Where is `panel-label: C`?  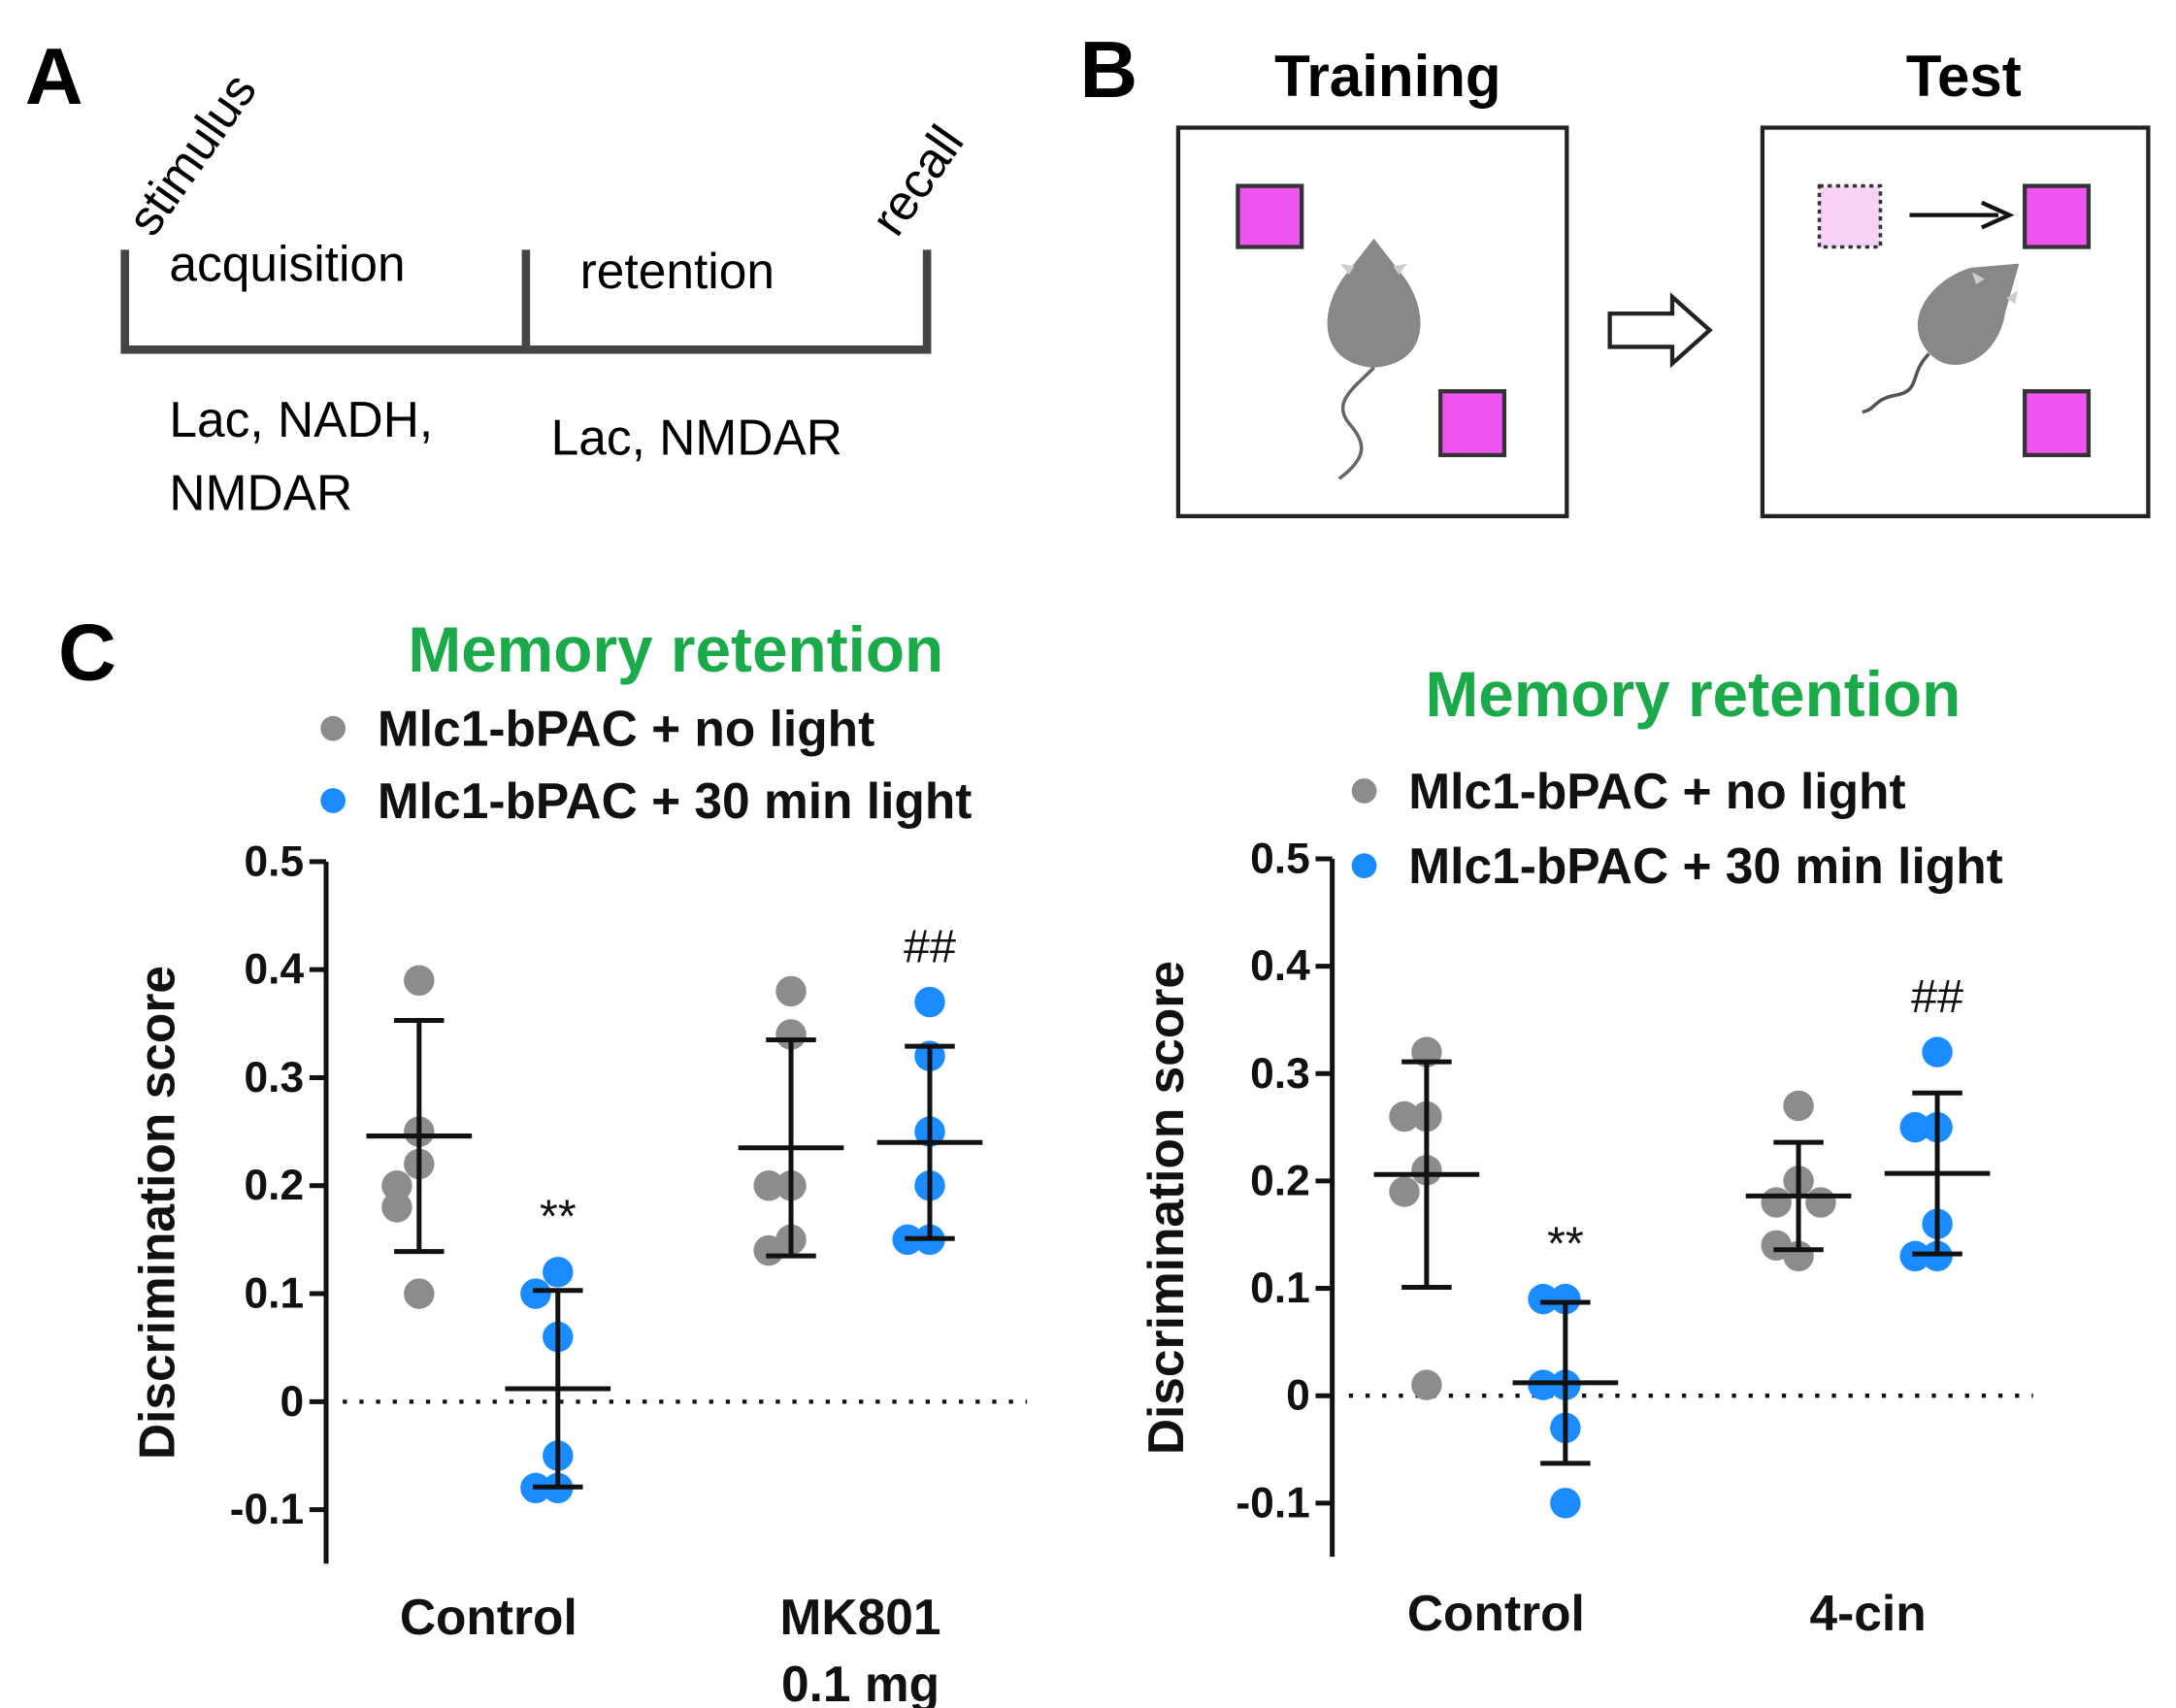 panel-label: C is located at coordinates (87, 652).